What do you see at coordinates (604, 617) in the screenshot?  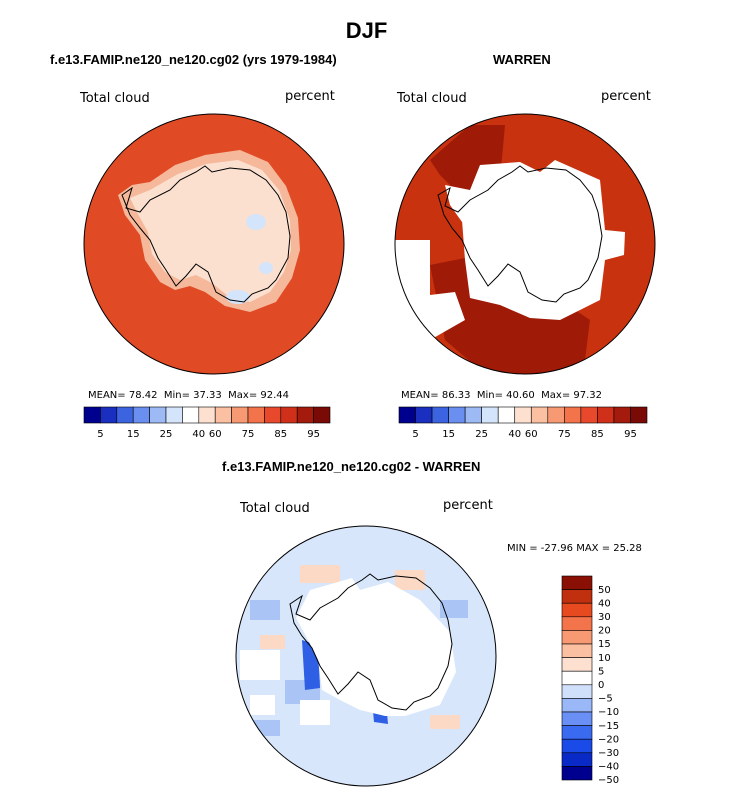 I see `colorbar-tick-label: 30` at bounding box center [604, 617].